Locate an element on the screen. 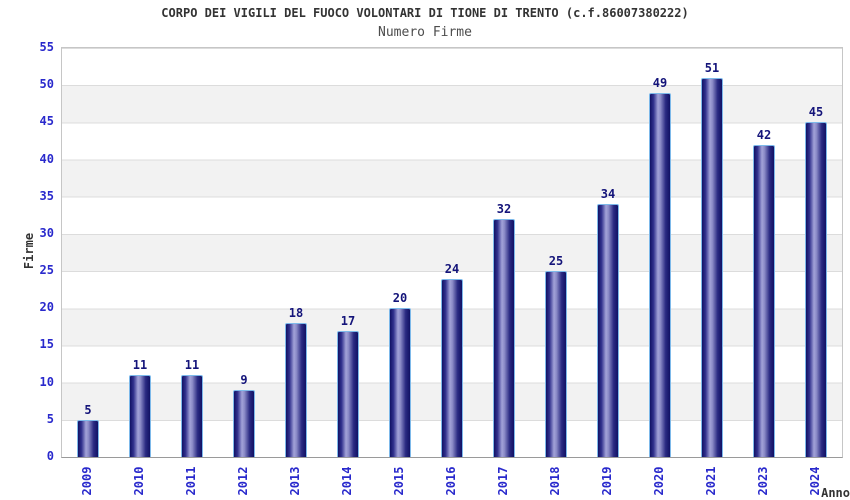  bar-value-label: 49 is located at coordinates (660, 82).